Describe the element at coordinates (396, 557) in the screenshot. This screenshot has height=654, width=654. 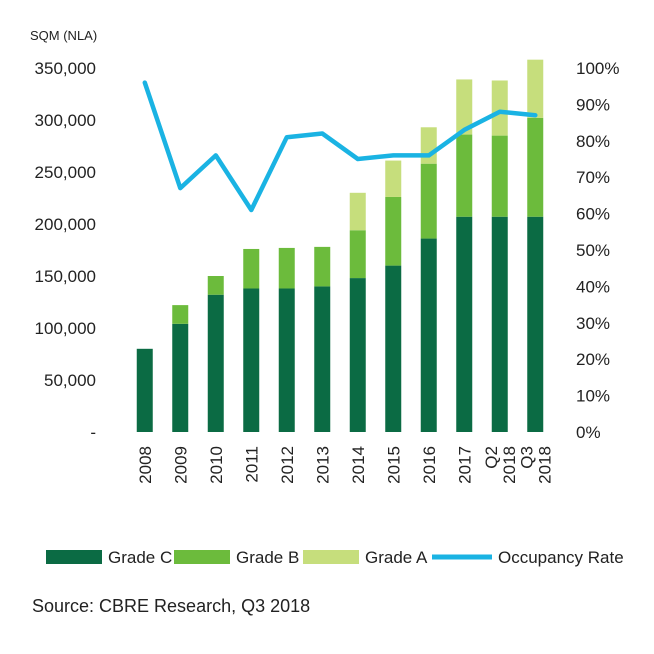
I see `legend-label: Grade A` at that location.